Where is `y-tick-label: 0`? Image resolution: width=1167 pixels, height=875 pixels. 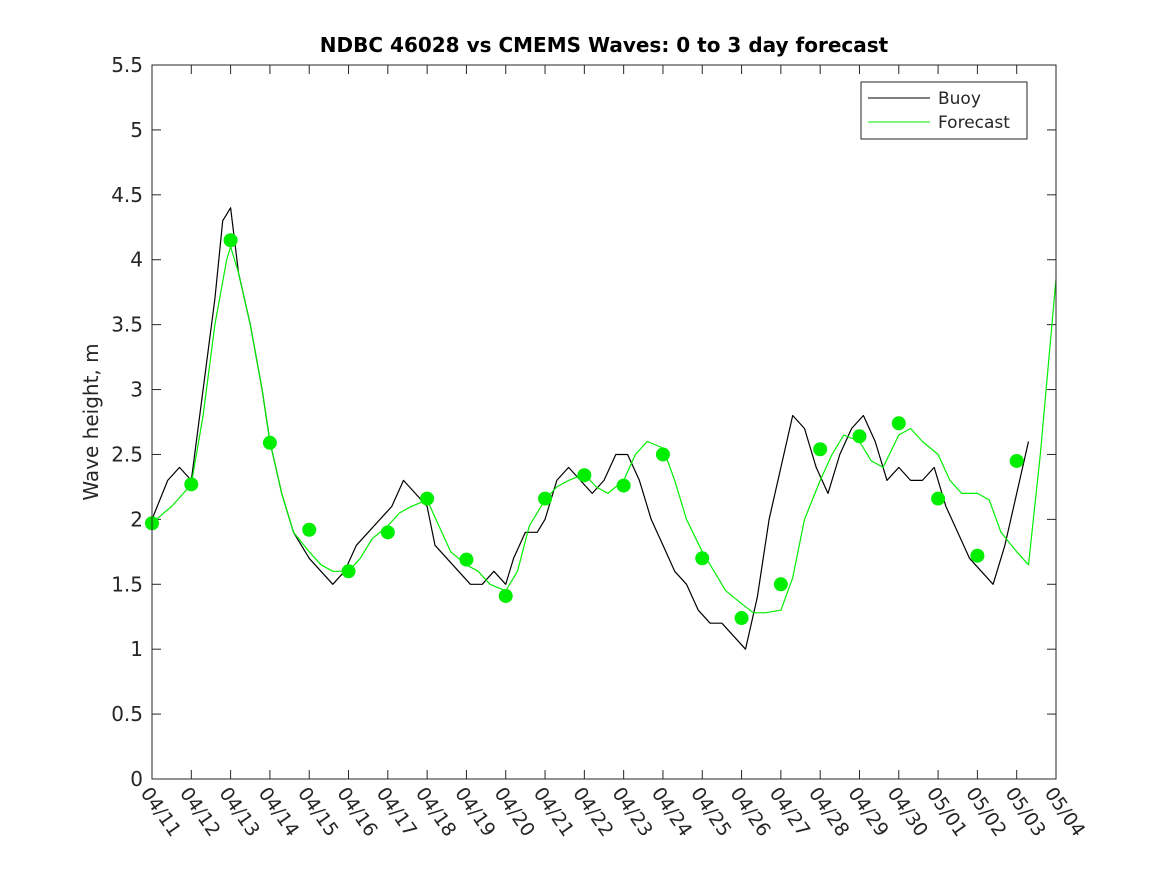
y-tick-label: 0 is located at coordinates (136, 779).